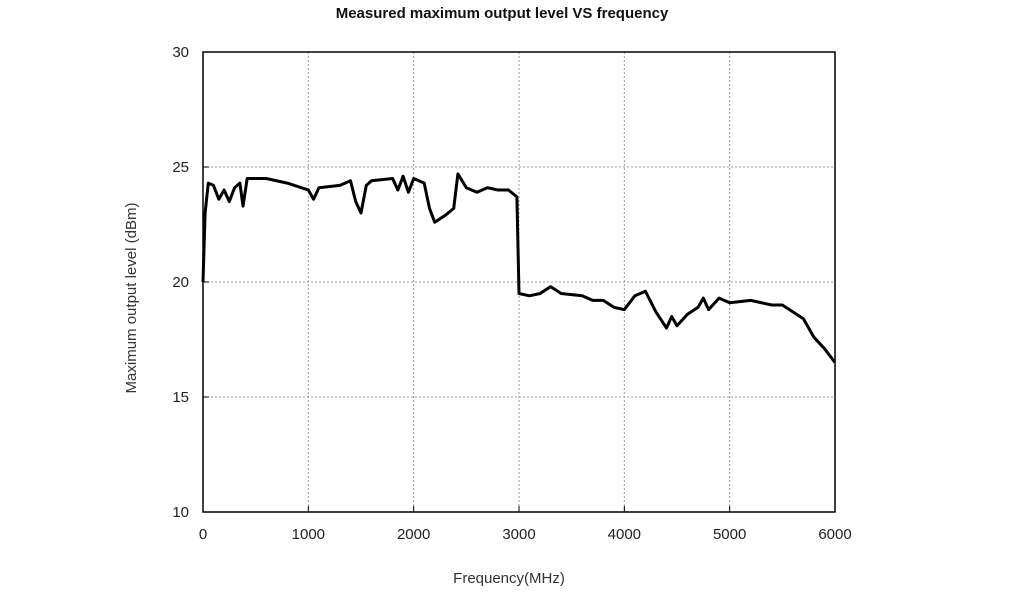 The width and height of the screenshot is (1024, 599). I want to click on x-tick-label: 4000, so click(624, 534).